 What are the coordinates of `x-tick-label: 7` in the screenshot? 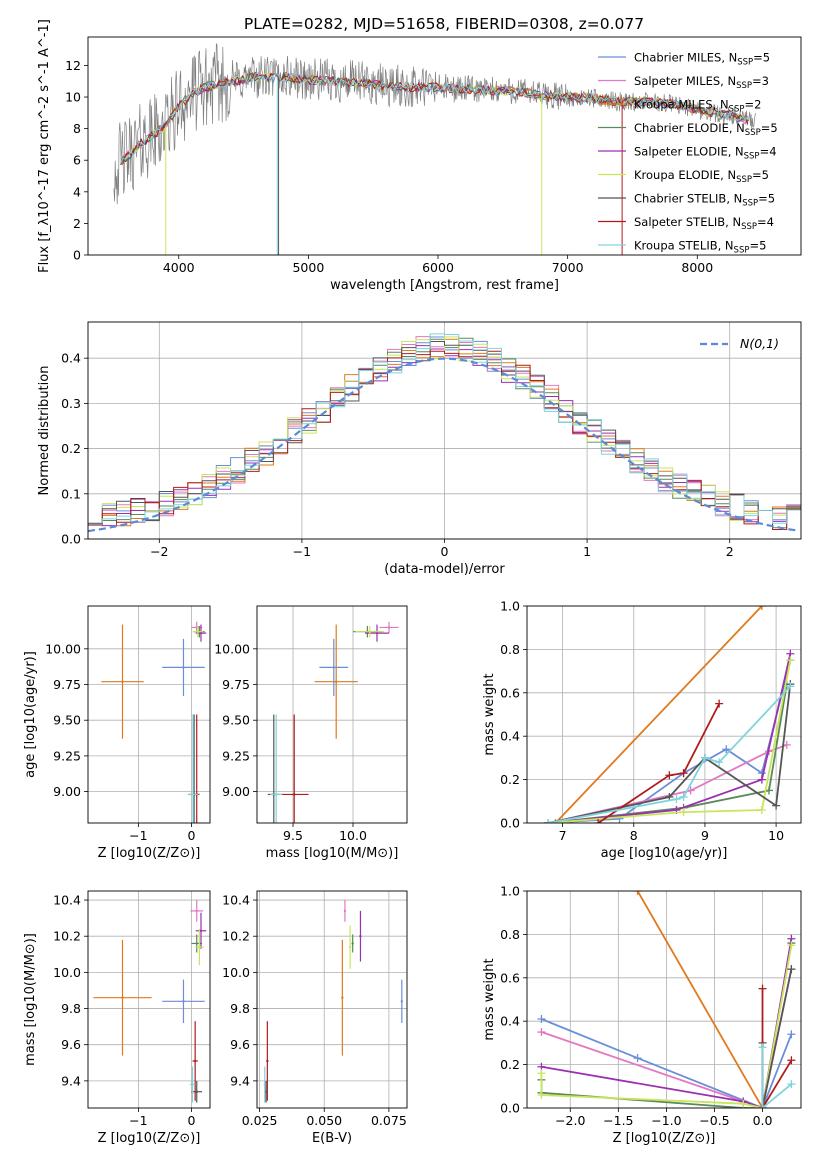 It's located at (563, 835).